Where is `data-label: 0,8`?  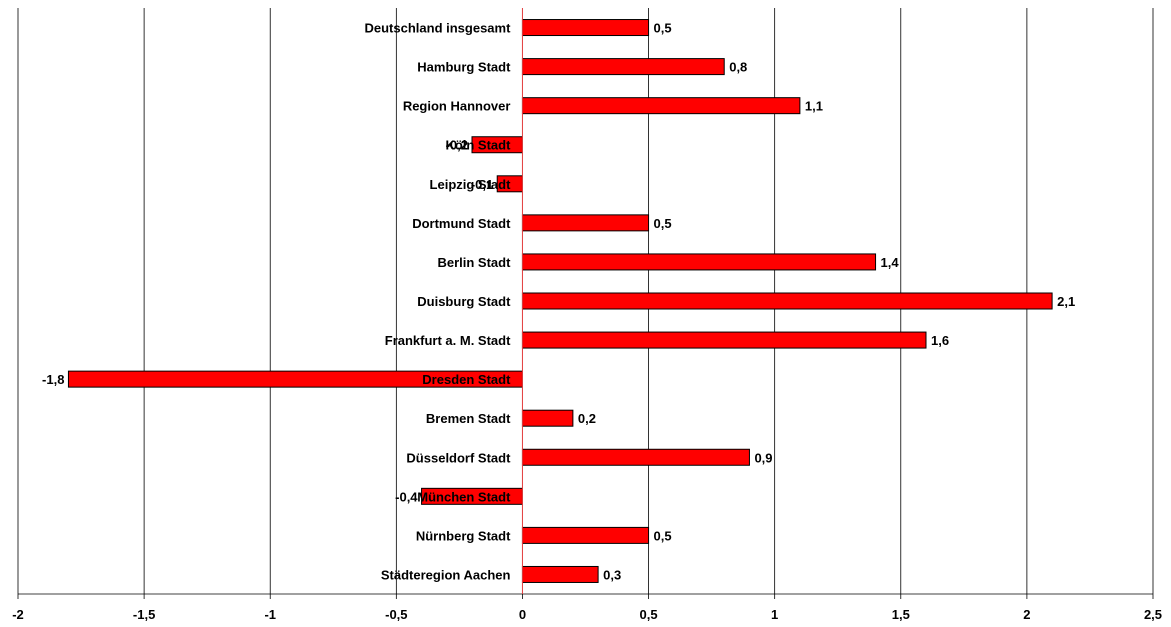 data-label: 0,8 is located at coordinates (738, 67).